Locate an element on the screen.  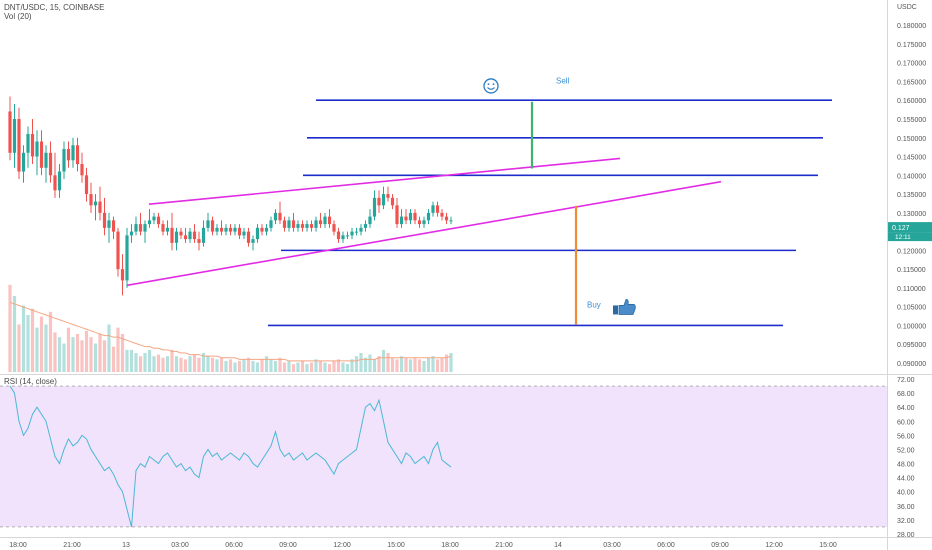
price-tick-label: 0.135000 is located at coordinates (911, 195).